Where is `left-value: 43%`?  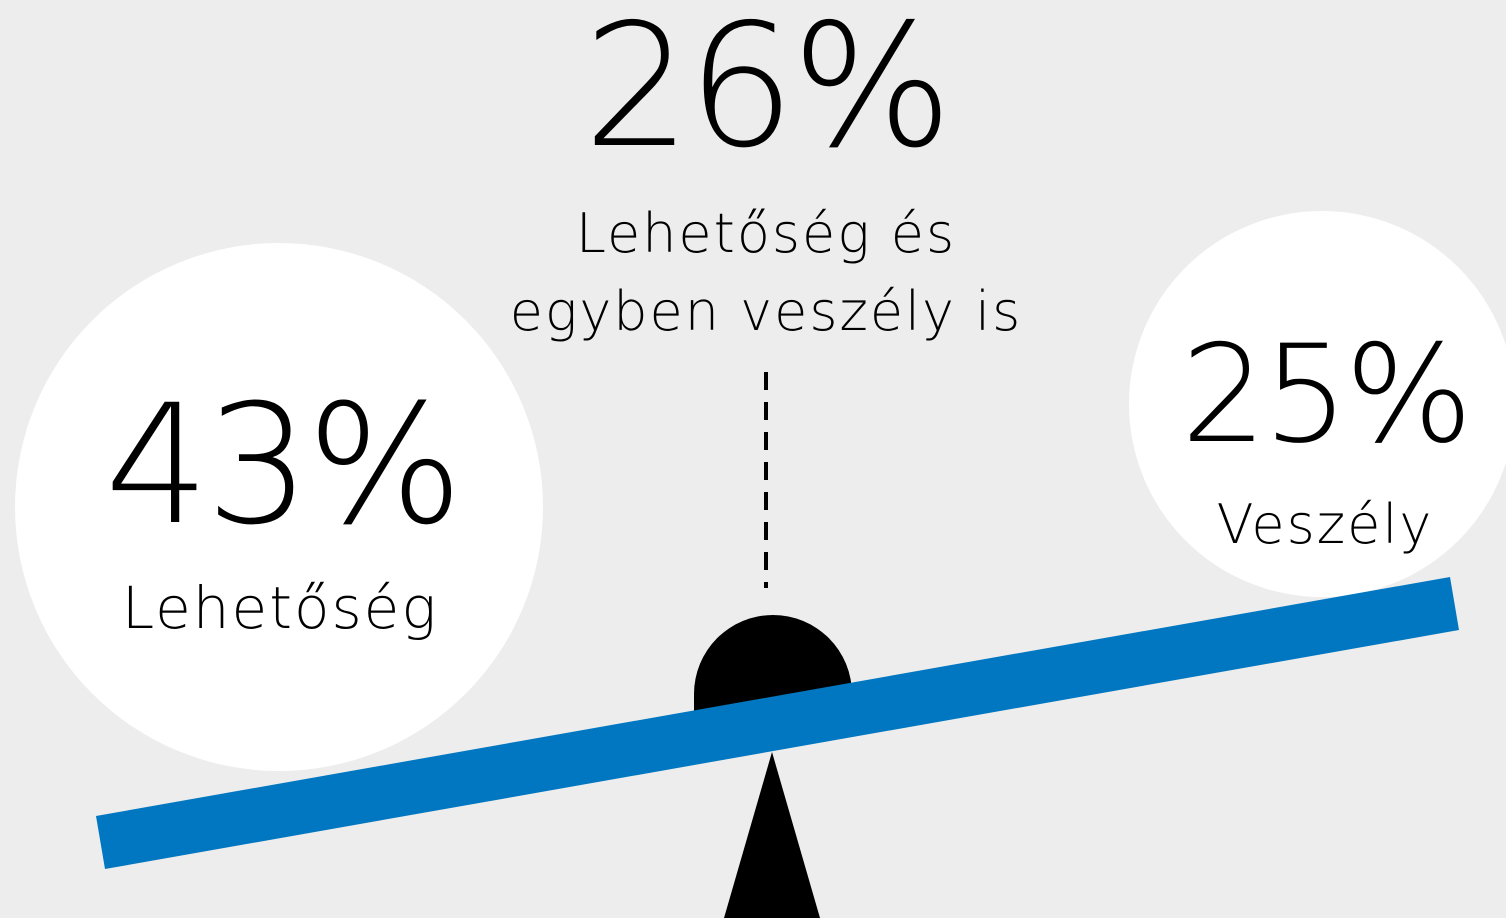
left-value: 43% is located at coordinates (282, 465).